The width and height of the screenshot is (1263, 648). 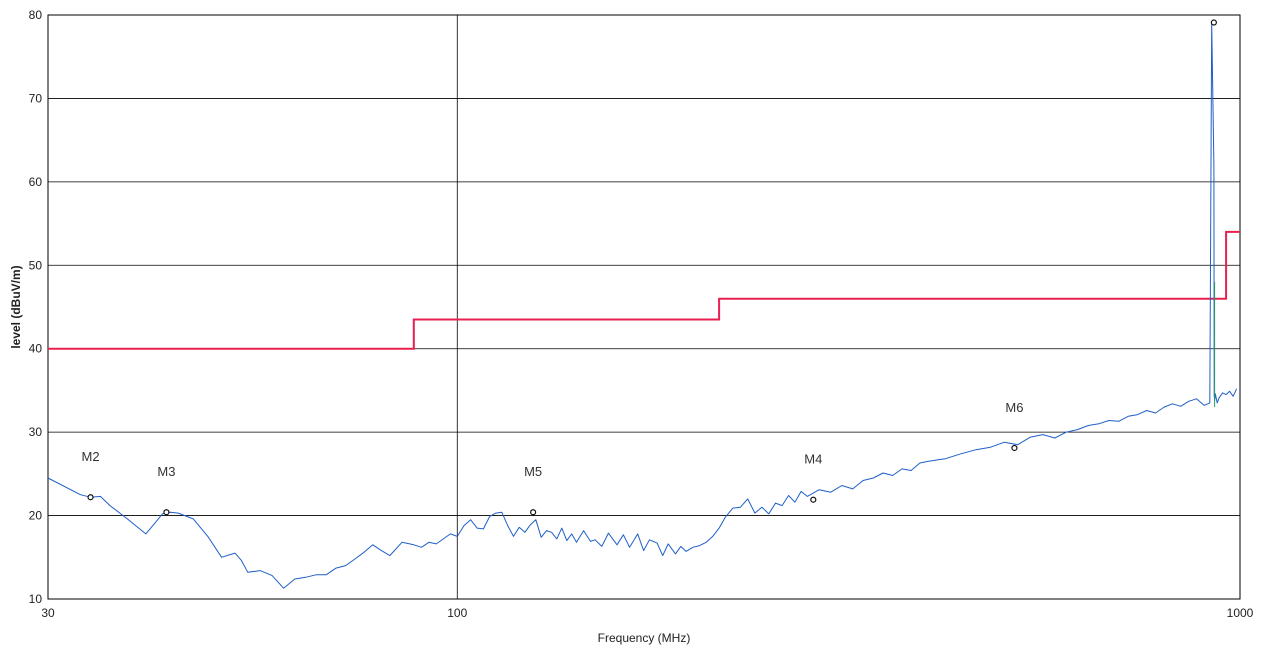 What do you see at coordinates (48, 613) in the screenshot?
I see `x-tick-label: 30` at bounding box center [48, 613].